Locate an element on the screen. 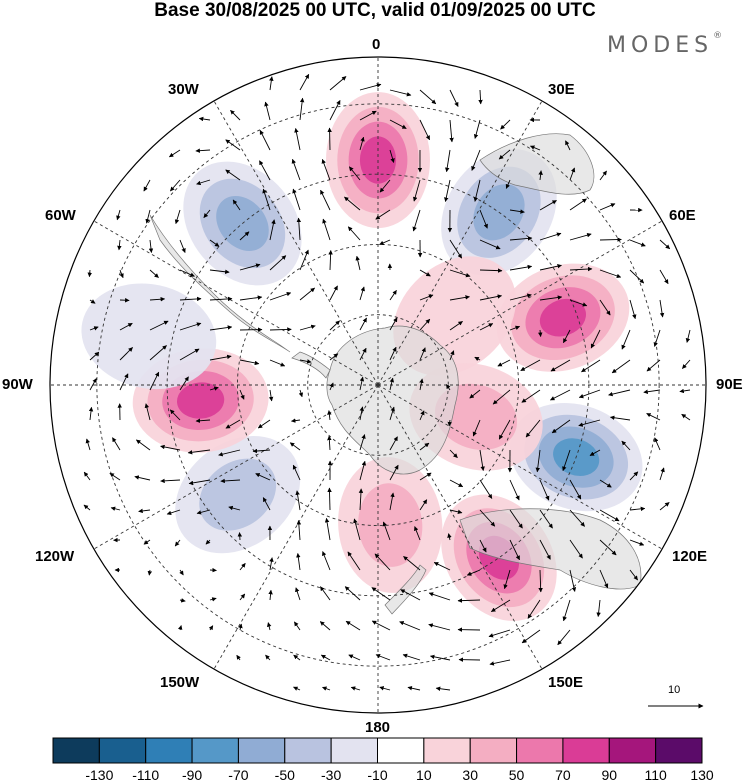  south-america is located at coordinates (220, 283).